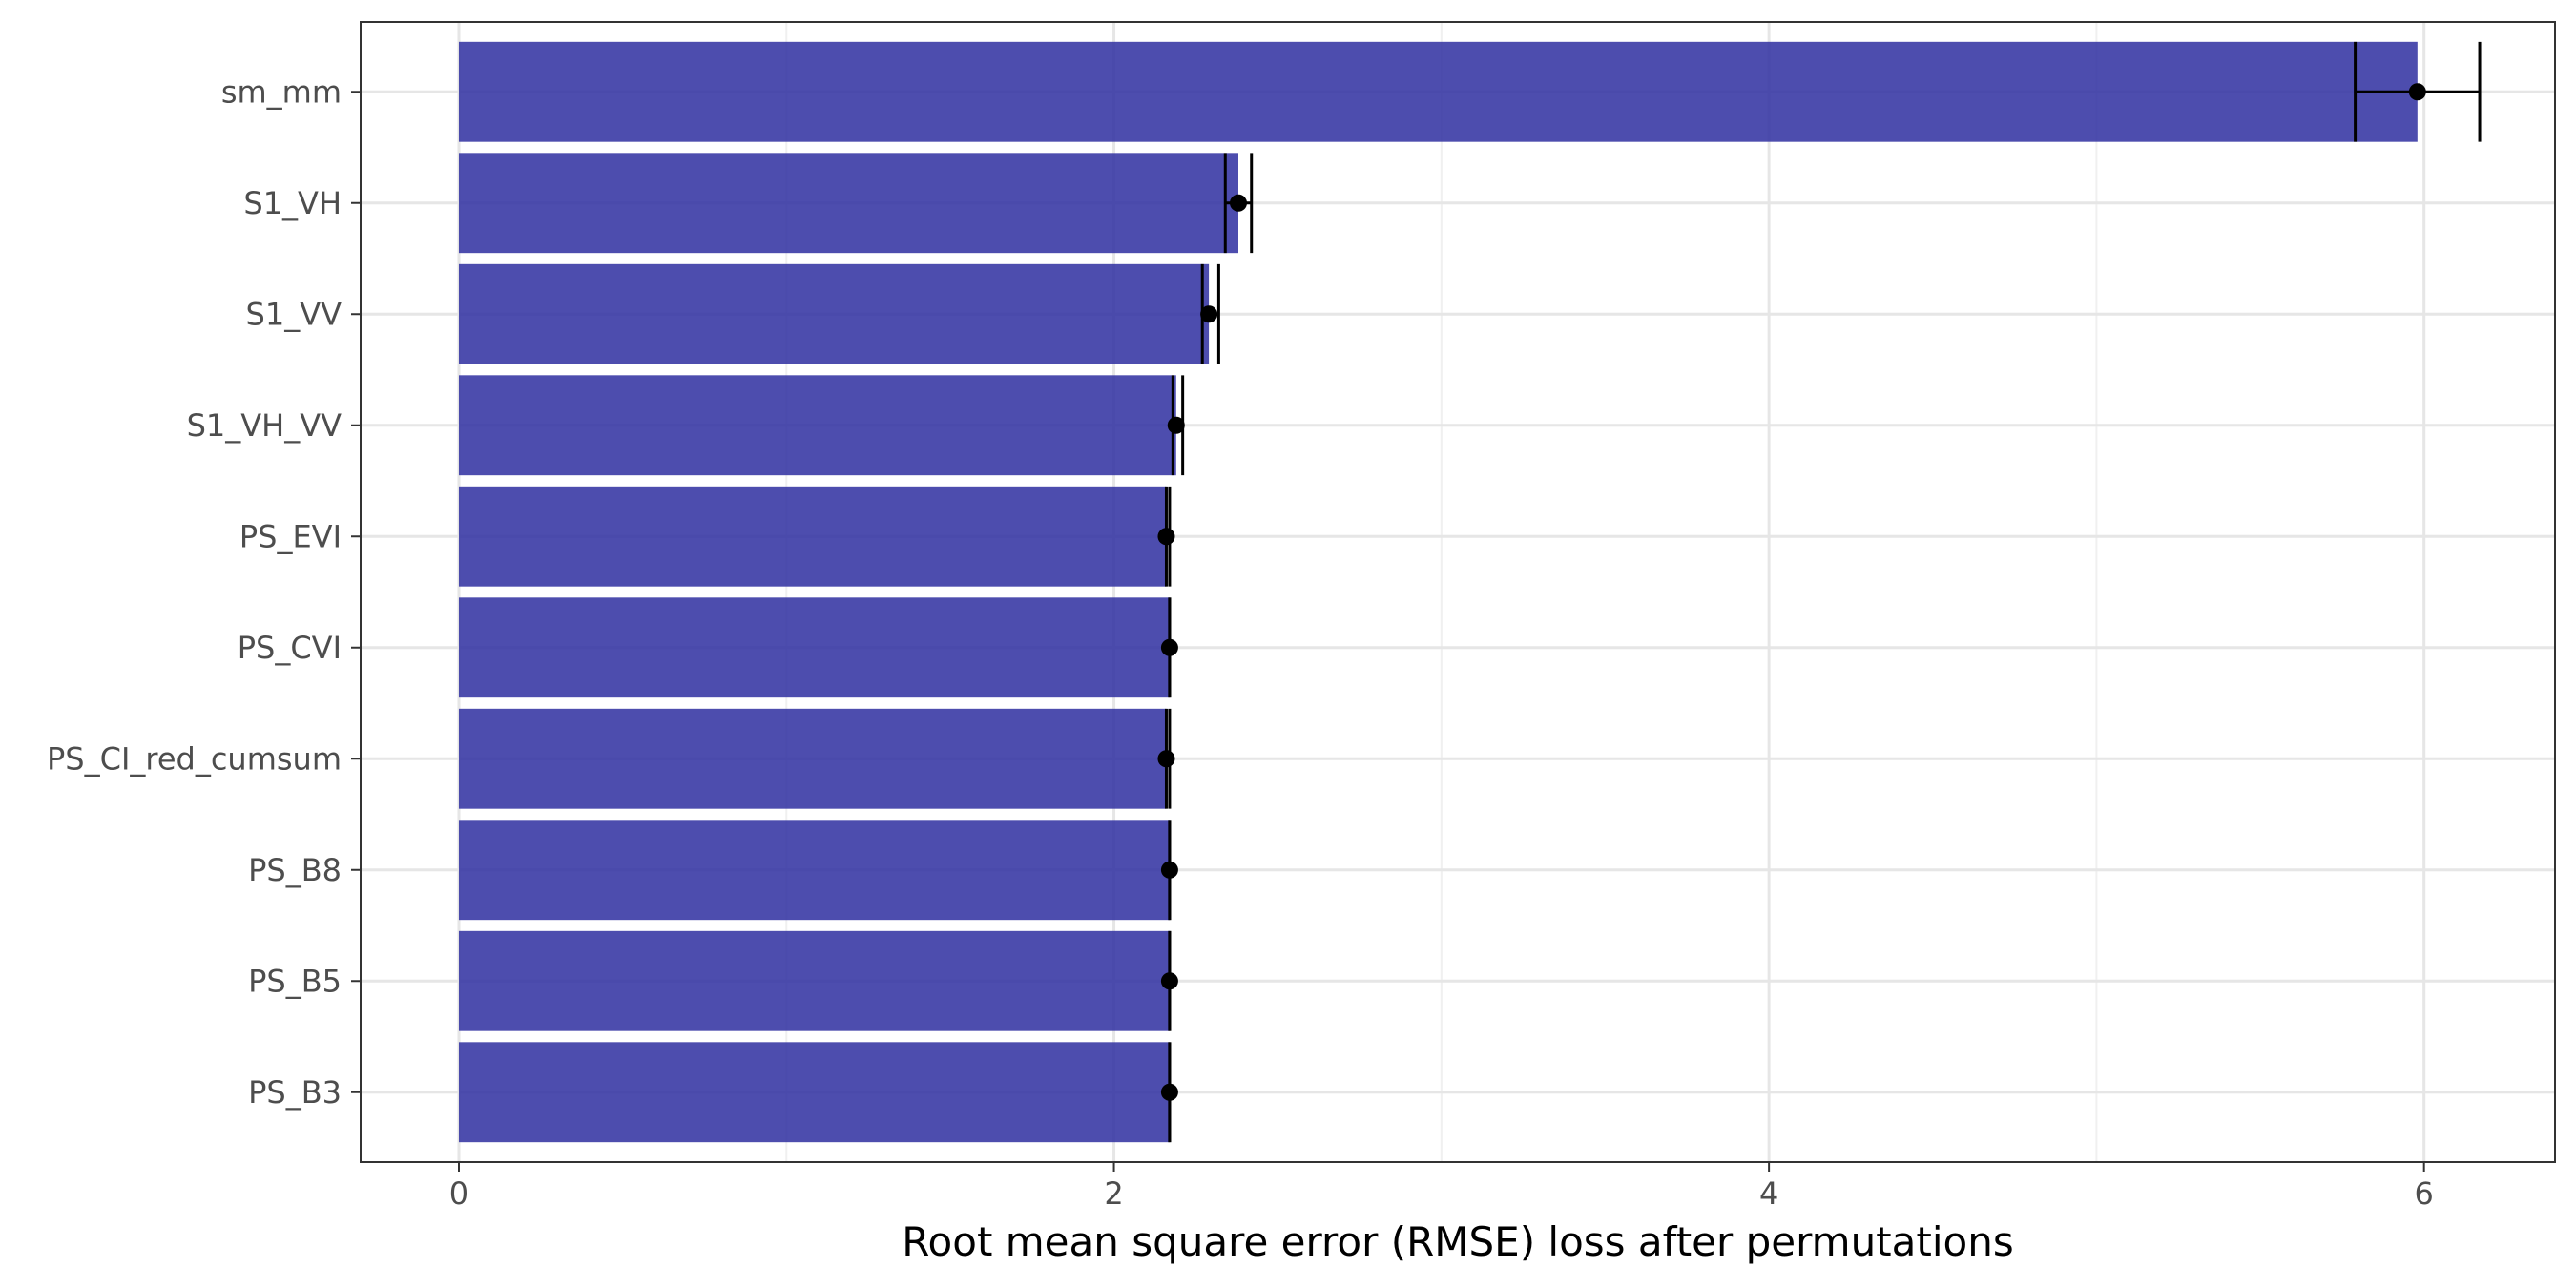 This screenshot has width=2576, height=1288. Describe the element at coordinates (458, 1193) in the screenshot. I see `x-tick-label: 0` at that location.